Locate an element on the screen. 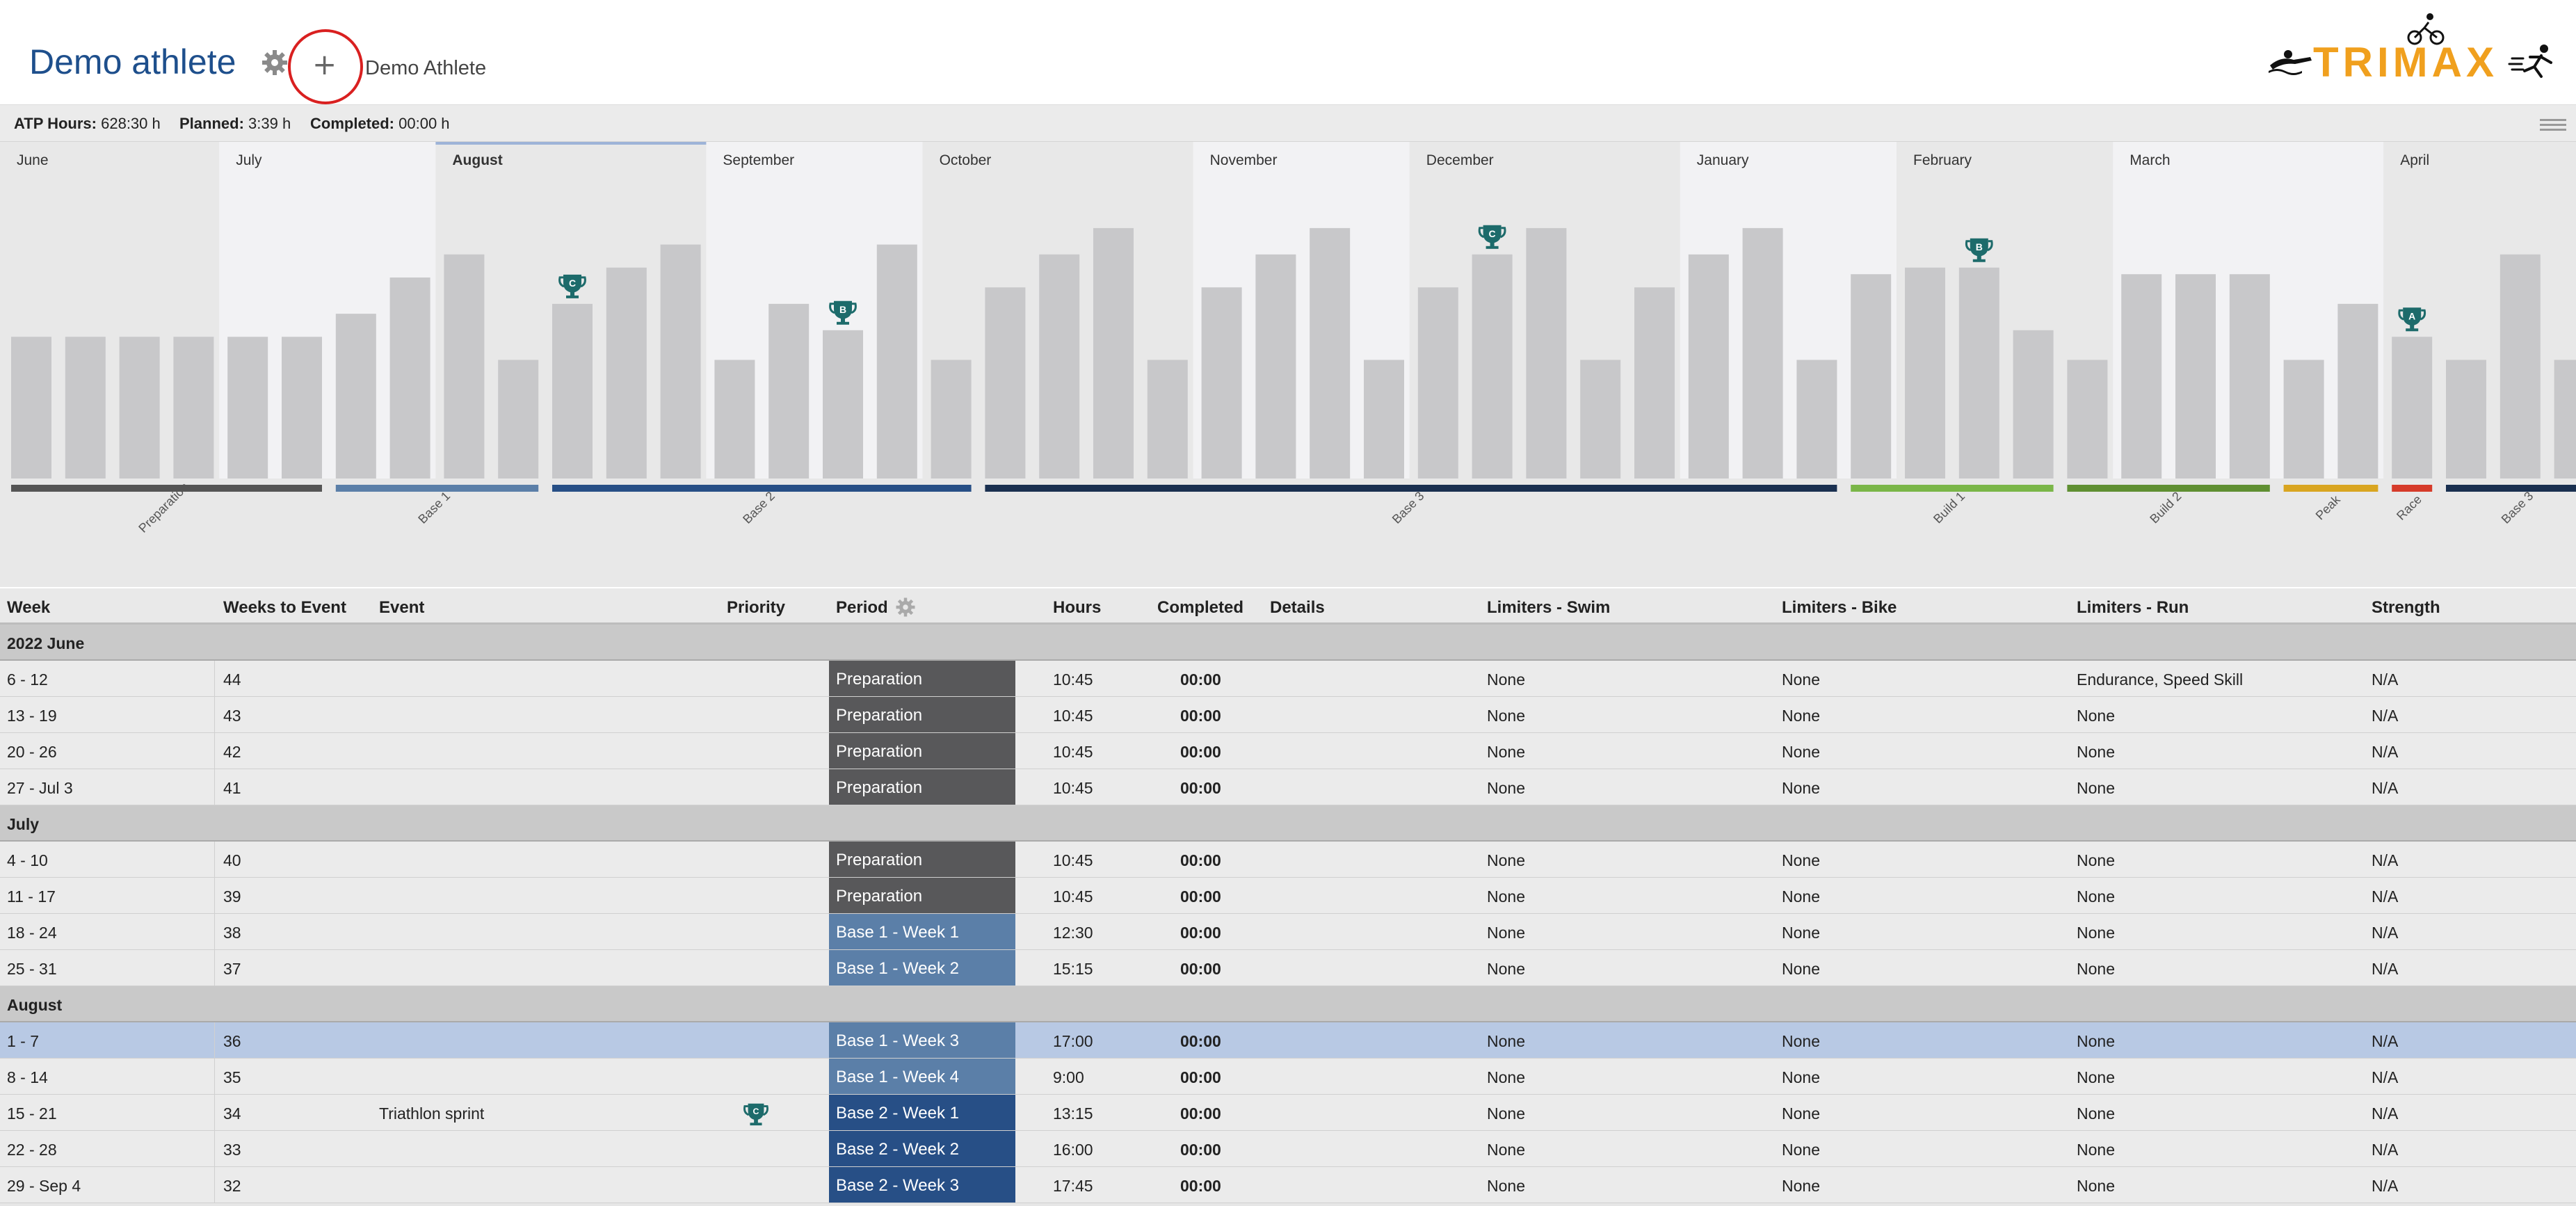 This screenshot has width=2576, height=1206. period-badge: Base 1 - Week 3 is located at coordinates (922, 1040).